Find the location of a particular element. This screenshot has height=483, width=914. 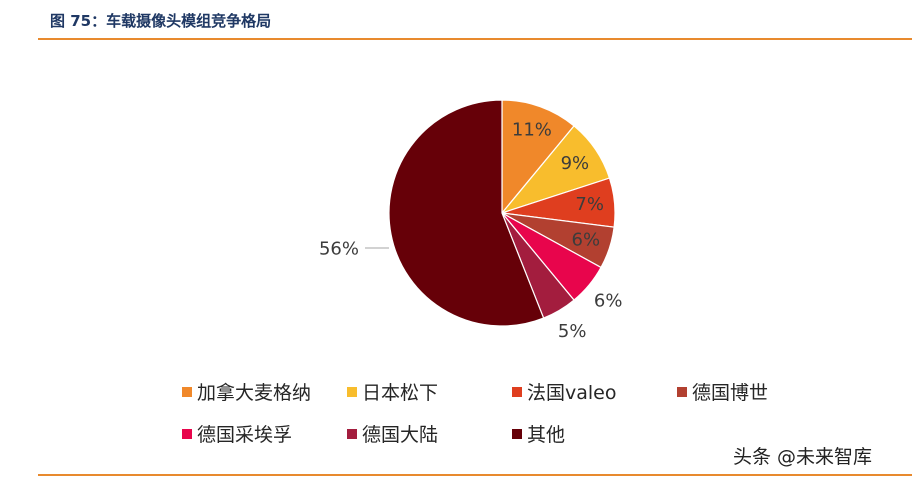

legend-item-2: 日本松下 is located at coordinates (392, 391).